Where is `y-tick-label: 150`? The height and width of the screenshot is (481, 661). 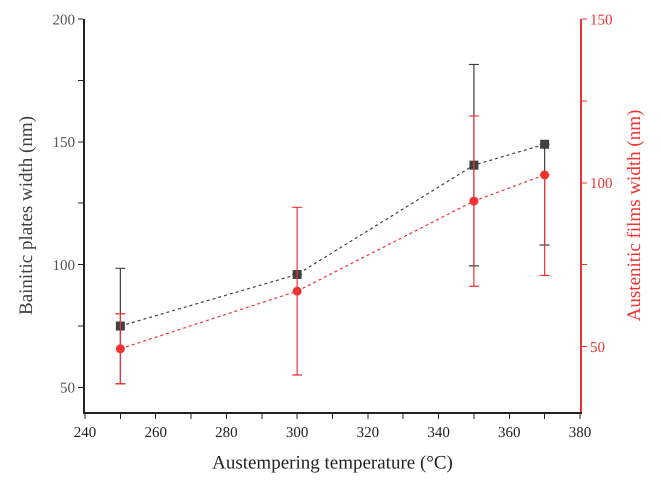
y-tick-label: 150 is located at coordinates (63, 143).